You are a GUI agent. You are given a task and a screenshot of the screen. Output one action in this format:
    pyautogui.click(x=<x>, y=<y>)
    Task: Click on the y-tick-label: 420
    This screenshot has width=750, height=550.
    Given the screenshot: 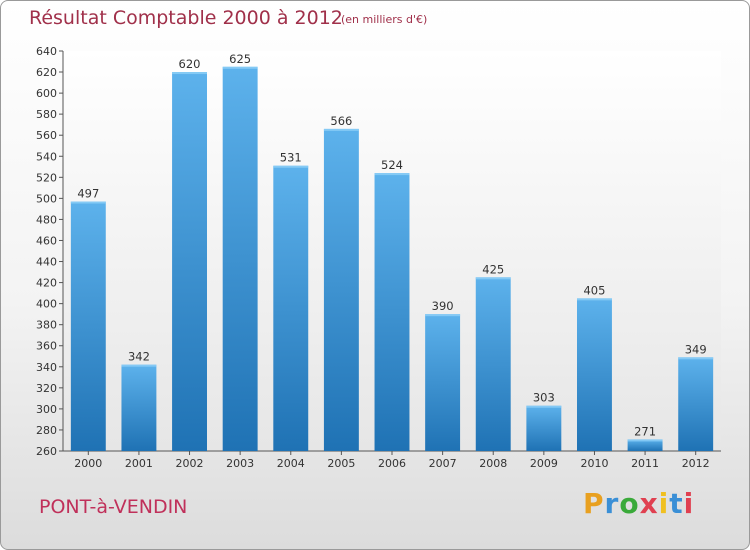 What is the action you would take?
    pyautogui.click(x=46, y=283)
    